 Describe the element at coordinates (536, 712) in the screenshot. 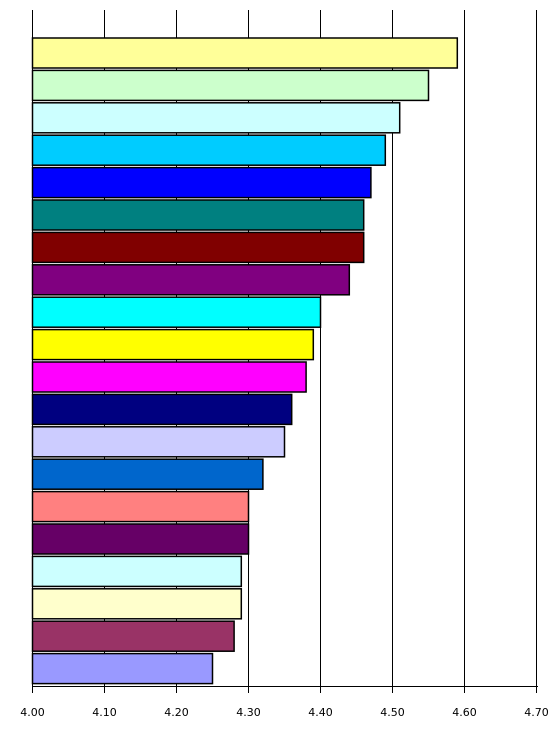

I see `x-tick-label: 4.70` at that location.